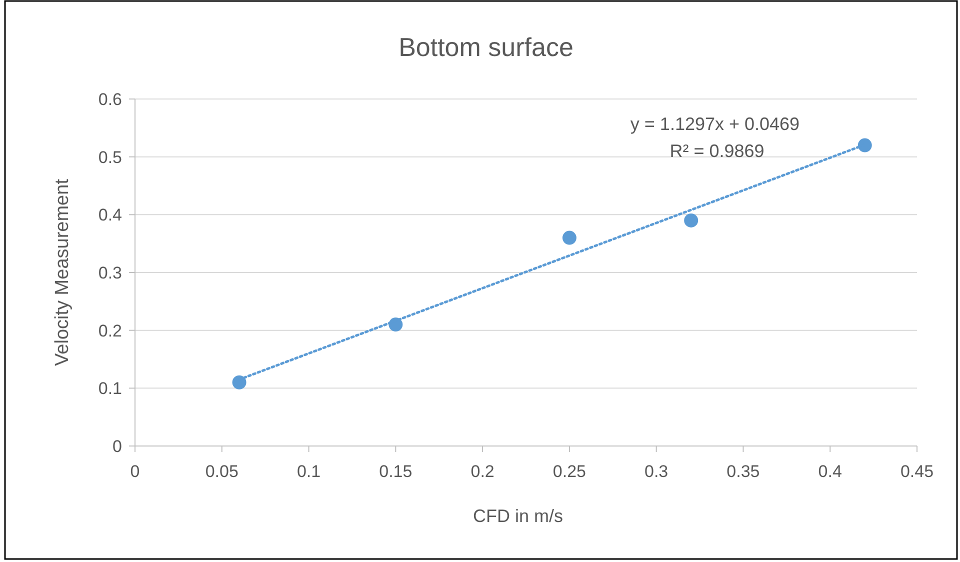 Image resolution: width=960 pixels, height=562 pixels. I want to click on chart-title: Bottom surface, so click(486, 47).